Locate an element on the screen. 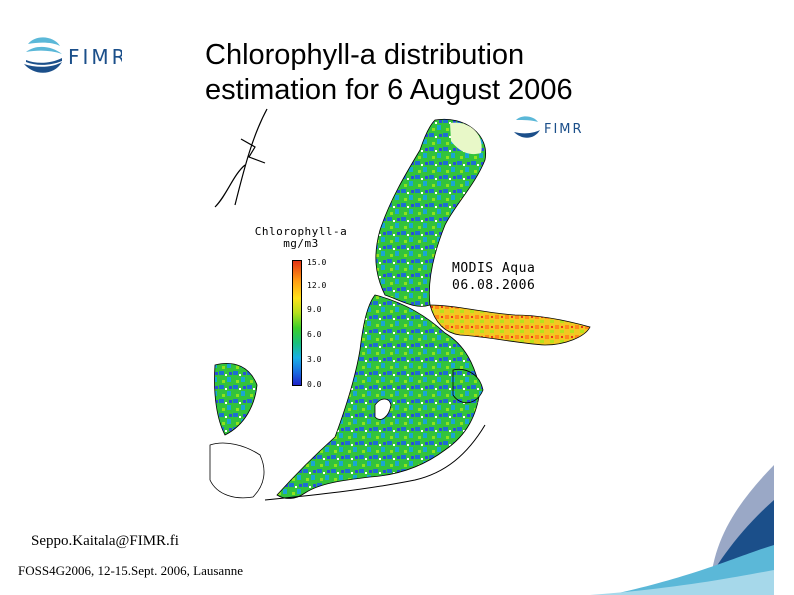 The width and height of the screenshot is (794, 595). legend-tick-0: 0.0 is located at coordinates (314, 384).